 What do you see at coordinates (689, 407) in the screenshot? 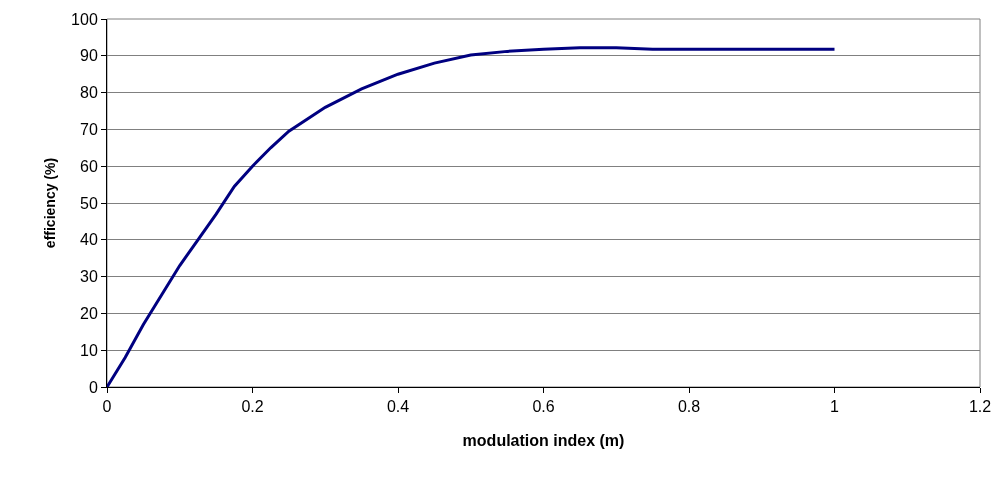
I see `x-tick-label: 0.8` at bounding box center [689, 407].